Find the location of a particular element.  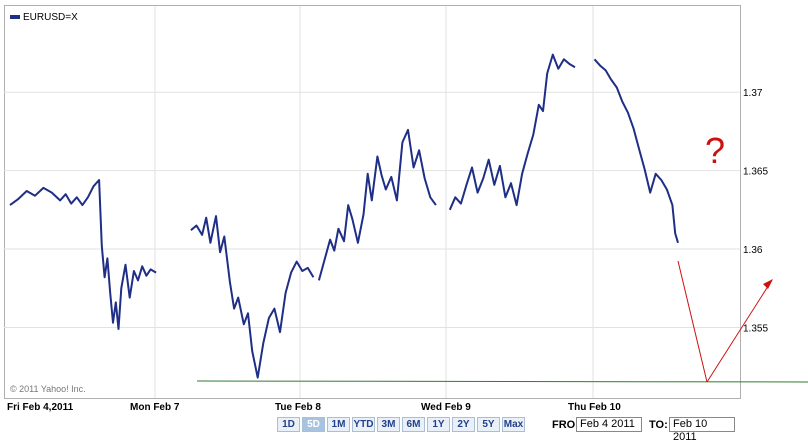

range-button-5y: 5Y is located at coordinates (488, 424).